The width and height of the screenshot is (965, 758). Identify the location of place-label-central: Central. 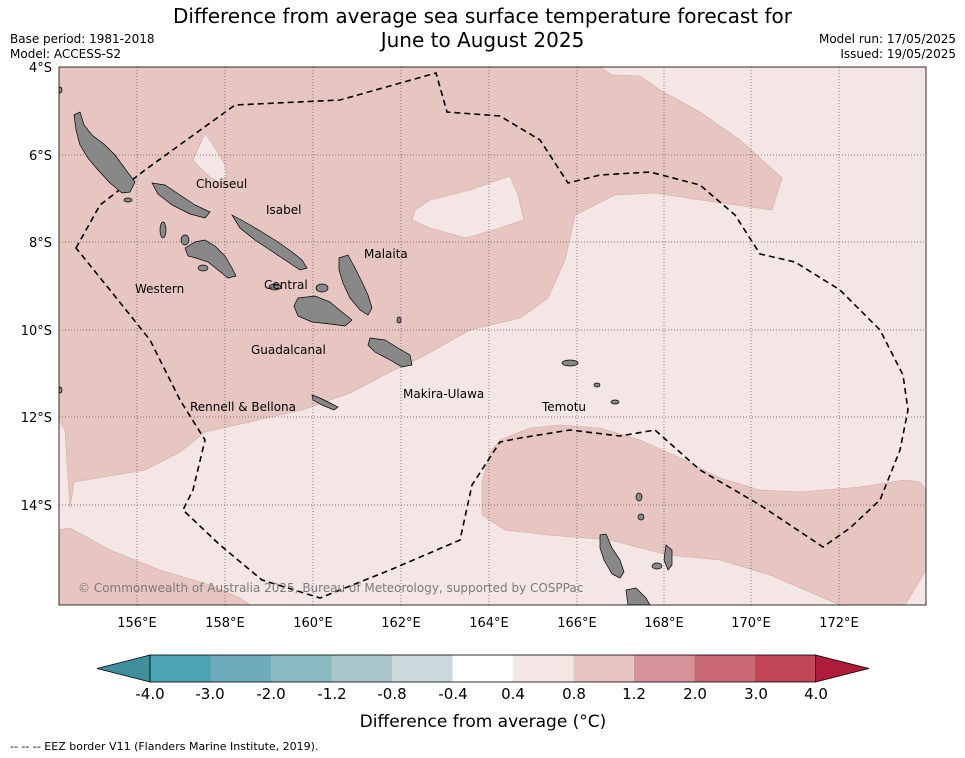
(286, 285).